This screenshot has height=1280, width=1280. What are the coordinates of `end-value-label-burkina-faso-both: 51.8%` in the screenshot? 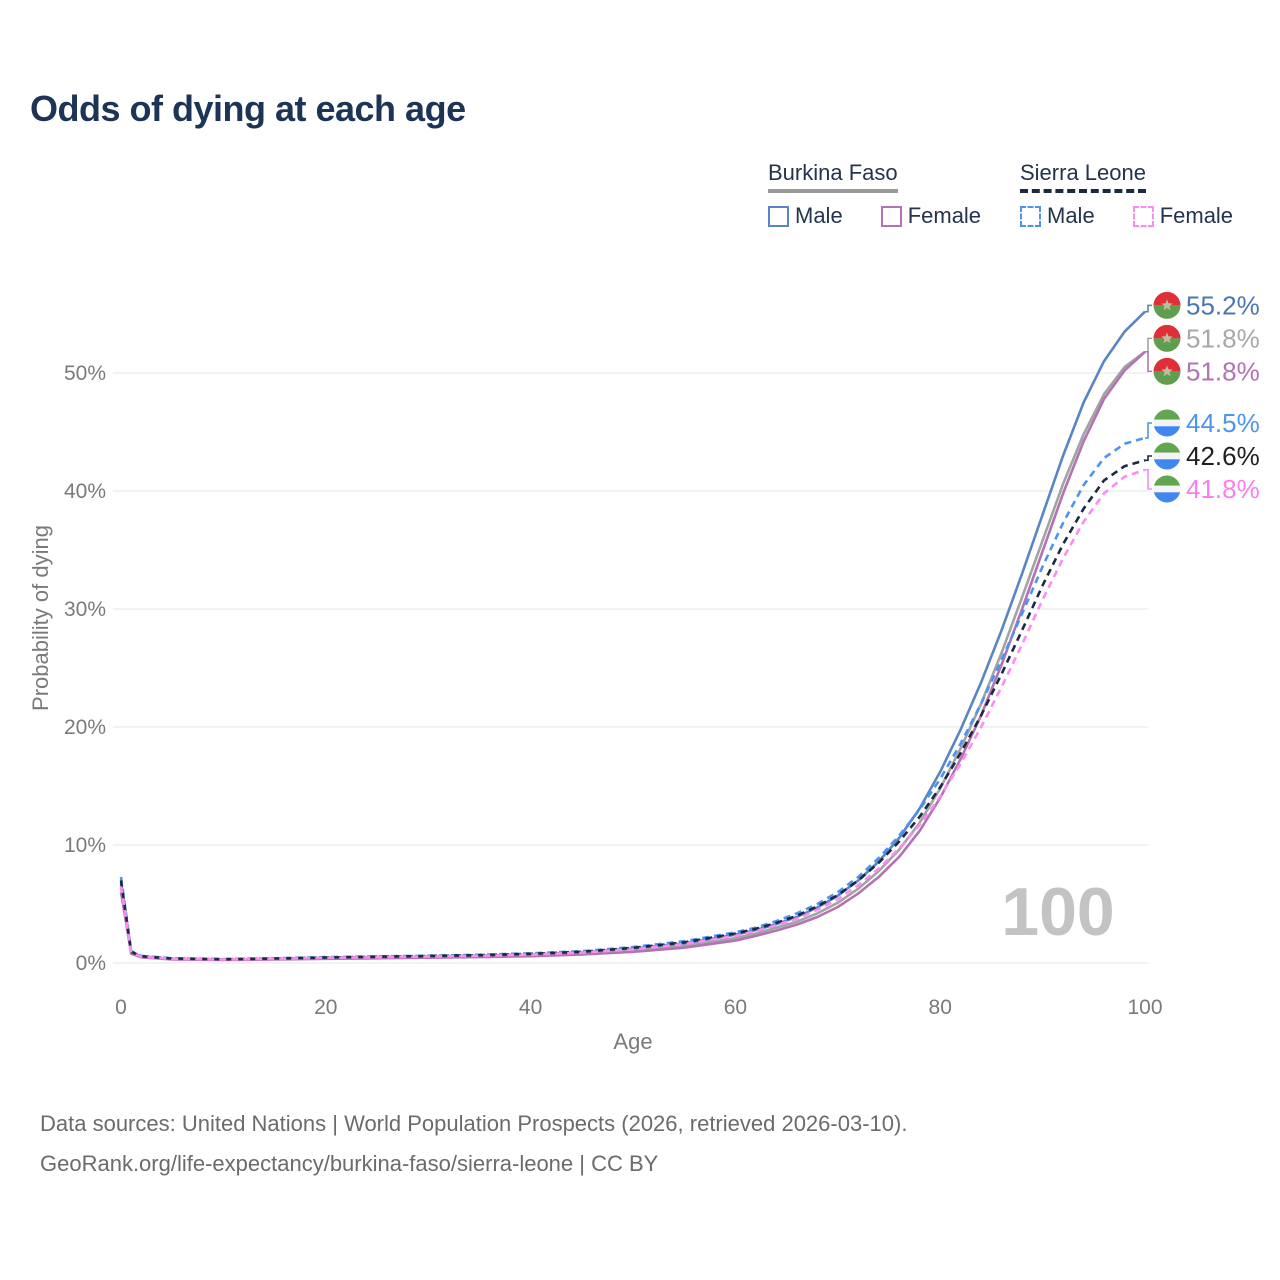 It's located at (1223, 338).